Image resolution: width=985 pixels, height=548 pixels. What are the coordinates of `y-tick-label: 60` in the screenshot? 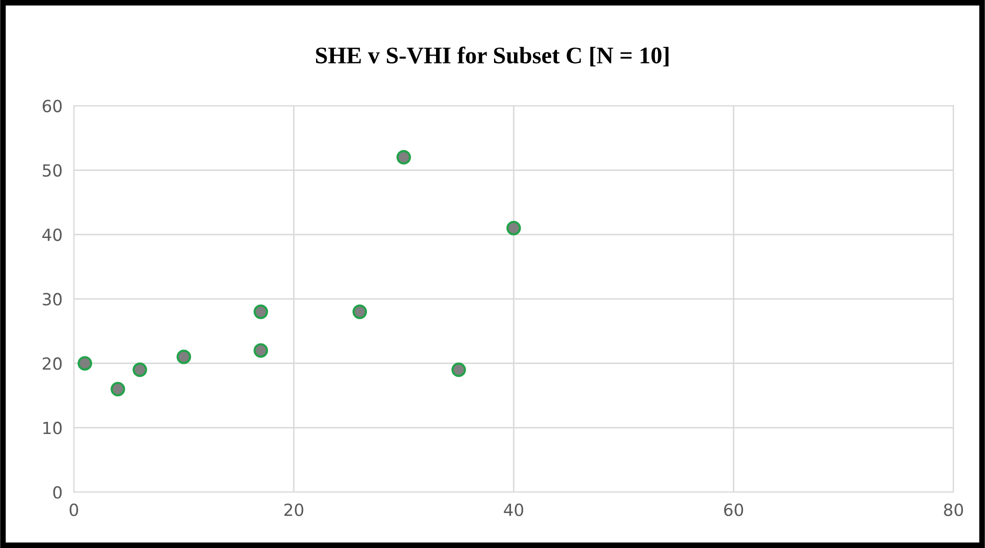 It's located at (52, 106).